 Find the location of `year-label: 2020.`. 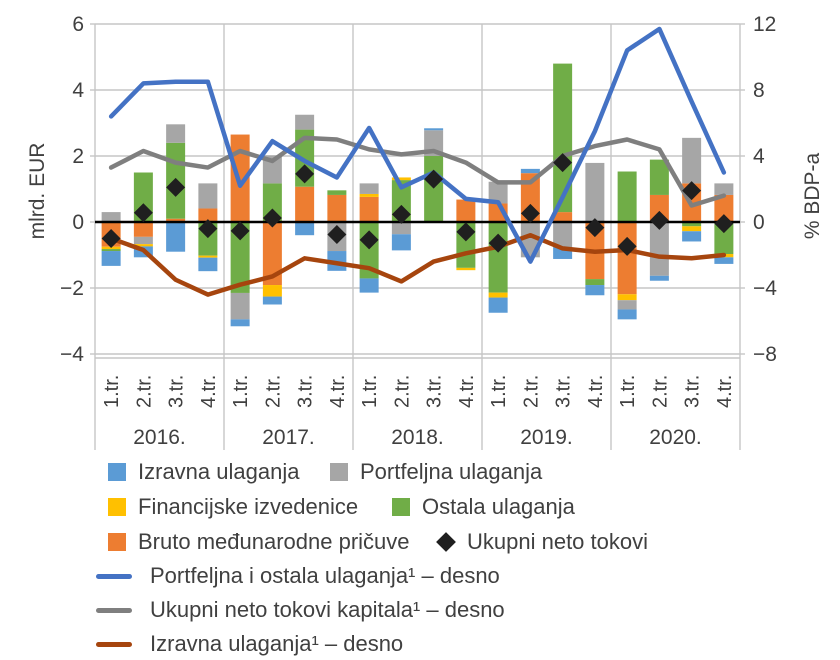

year-label: 2020. is located at coordinates (675, 437).